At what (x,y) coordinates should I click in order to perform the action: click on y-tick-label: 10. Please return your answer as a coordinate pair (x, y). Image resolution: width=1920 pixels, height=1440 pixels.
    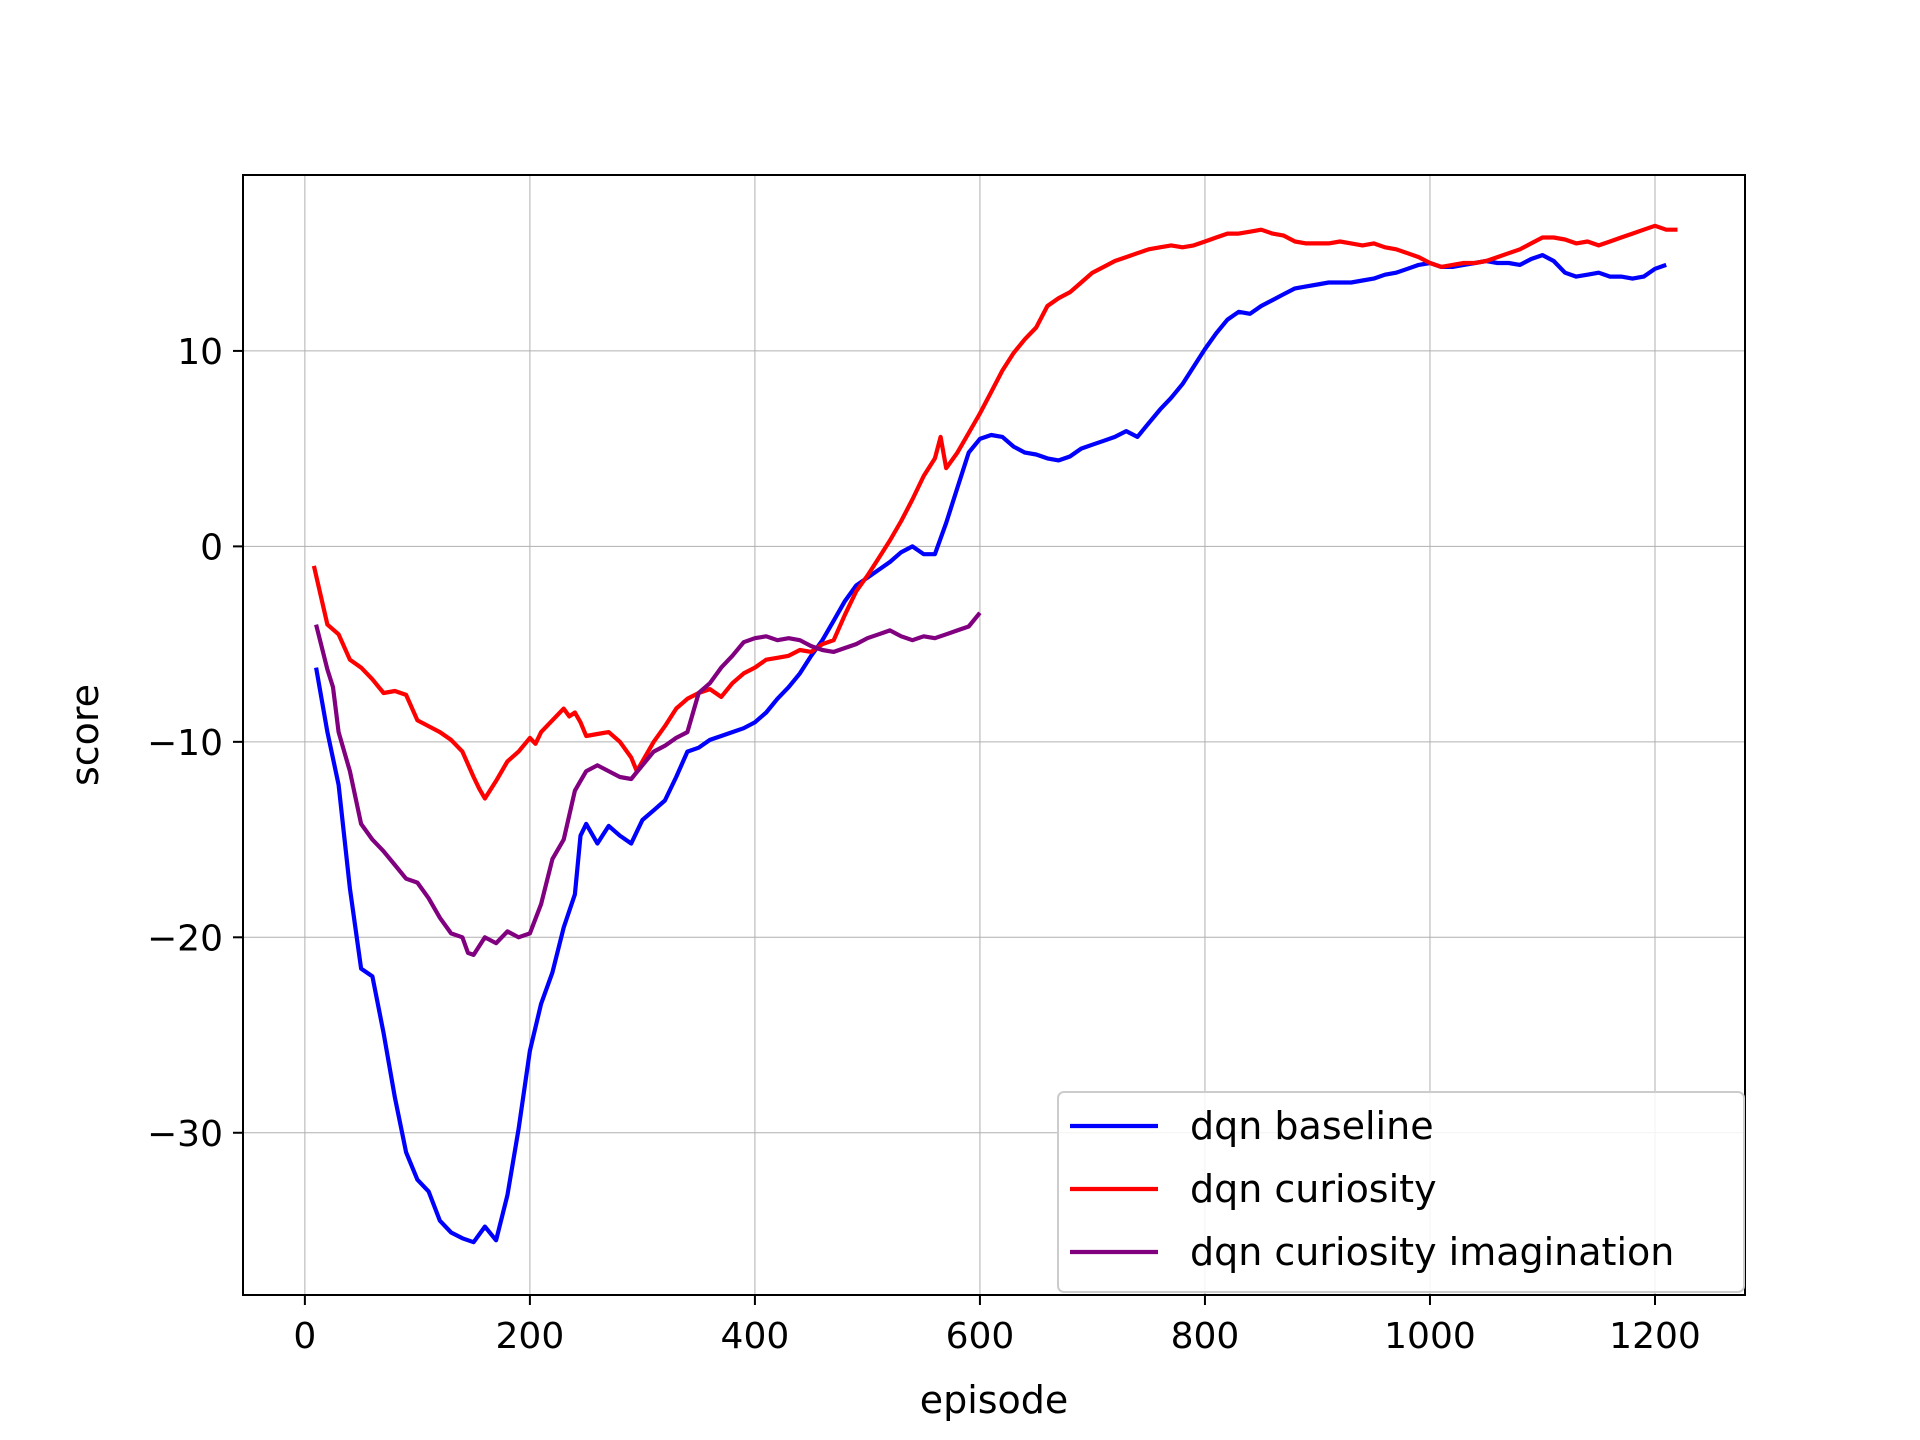
    Looking at the image, I should click on (200, 352).